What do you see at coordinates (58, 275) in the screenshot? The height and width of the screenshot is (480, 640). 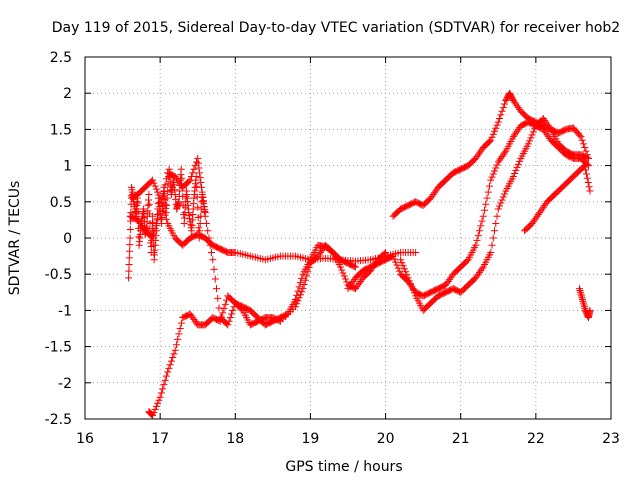 I see `y-tick-label: -0.5` at bounding box center [58, 275].